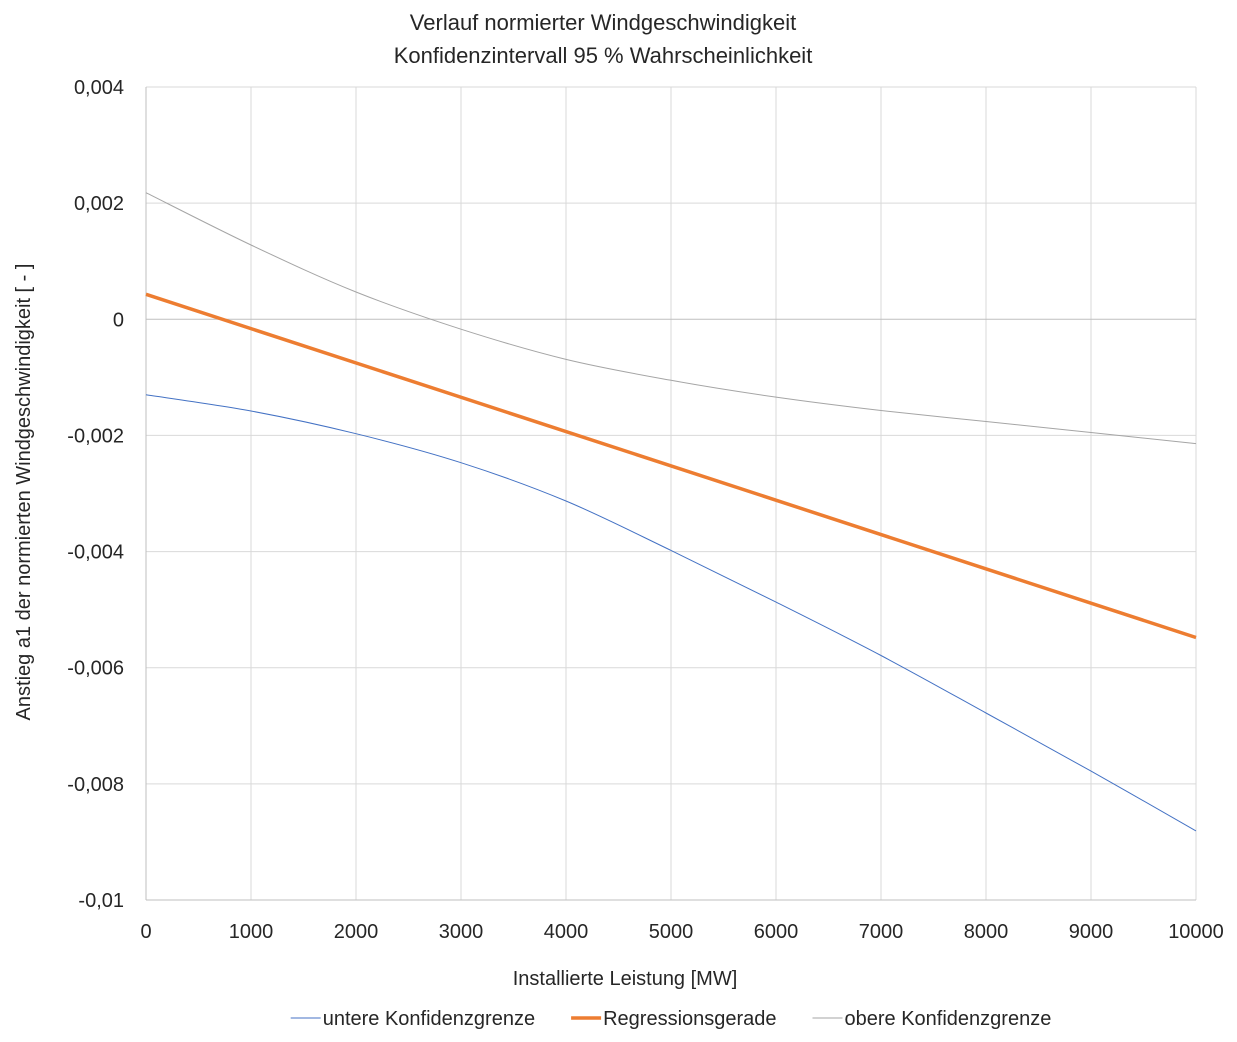 Image resolution: width=1237 pixels, height=1042 pixels. What do you see at coordinates (986, 932) in the screenshot?
I see `x-tick-label: 8000` at bounding box center [986, 932].